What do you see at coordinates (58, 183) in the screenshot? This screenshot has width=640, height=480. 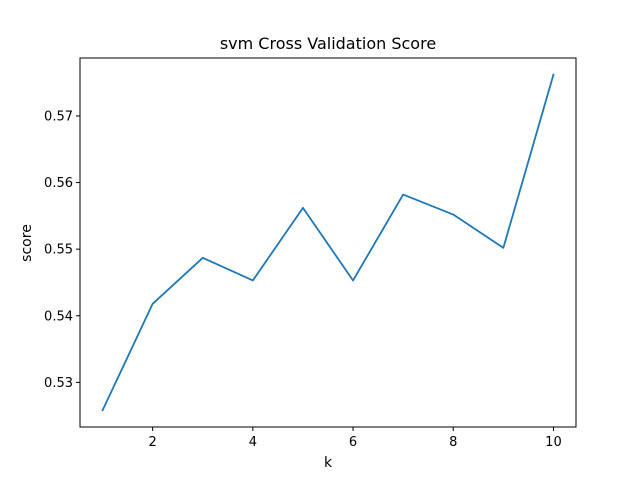 I see `y-tick-label: 0.56` at bounding box center [58, 183].